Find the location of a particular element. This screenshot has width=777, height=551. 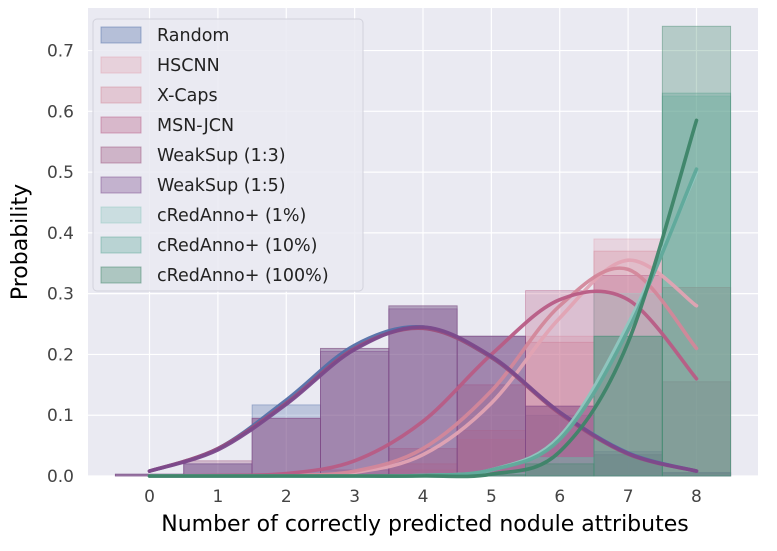

legend-label: MSN-JCN is located at coordinates (195, 126).